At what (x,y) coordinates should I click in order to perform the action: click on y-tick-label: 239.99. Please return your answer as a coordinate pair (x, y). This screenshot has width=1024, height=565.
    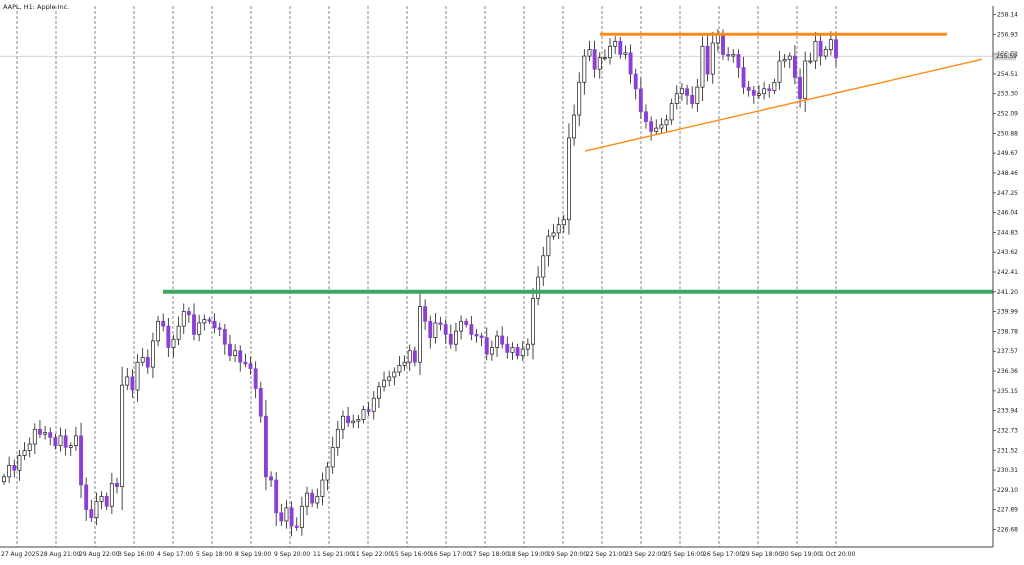
    Looking at the image, I should click on (1007, 312).